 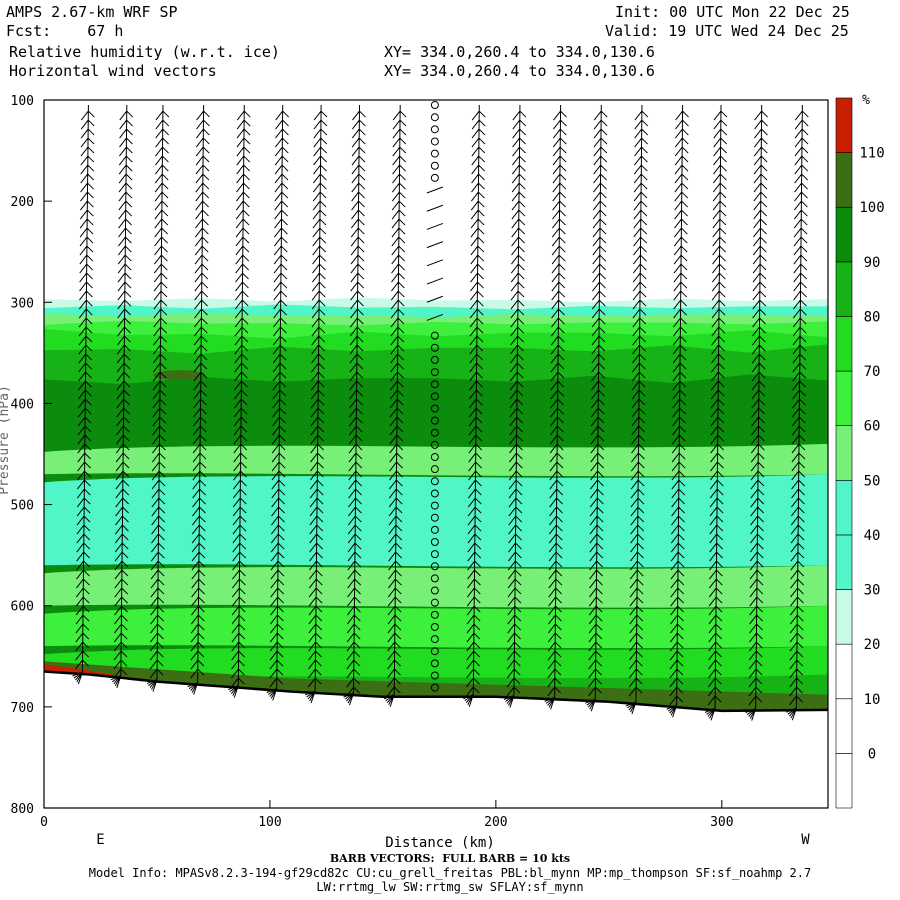 I want to click on colorbar-label: 100, so click(x=871, y=208).